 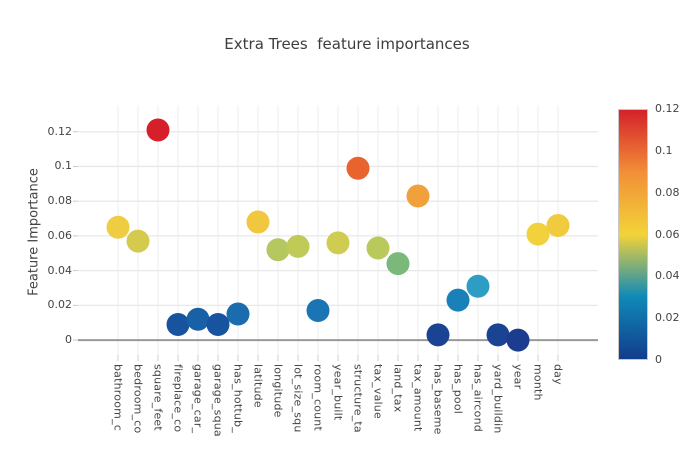 What do you see at coordinates (138, 399) in the screenshot?
I see `x-tick-label: bedroom_co` at bounding box center [138, 399].